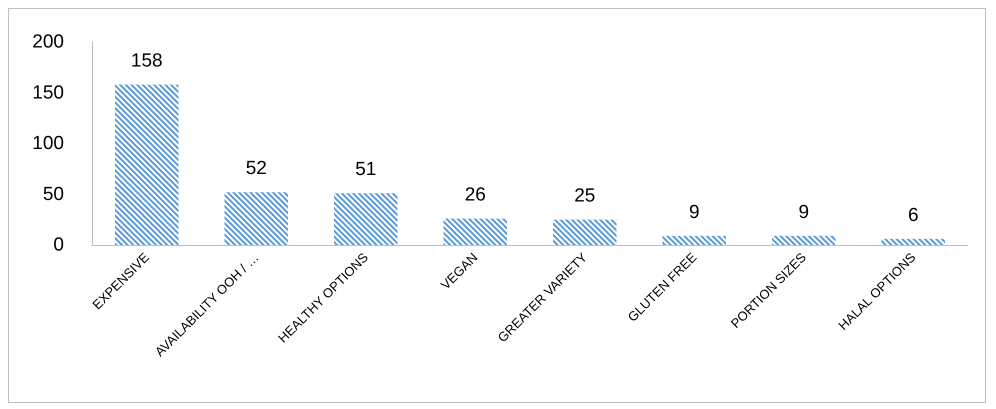 This screenshot has width=996, height=409. Describe the element at coordinates (58, 245) in the screenshot. I see `y-tick-label: 0` at that location.